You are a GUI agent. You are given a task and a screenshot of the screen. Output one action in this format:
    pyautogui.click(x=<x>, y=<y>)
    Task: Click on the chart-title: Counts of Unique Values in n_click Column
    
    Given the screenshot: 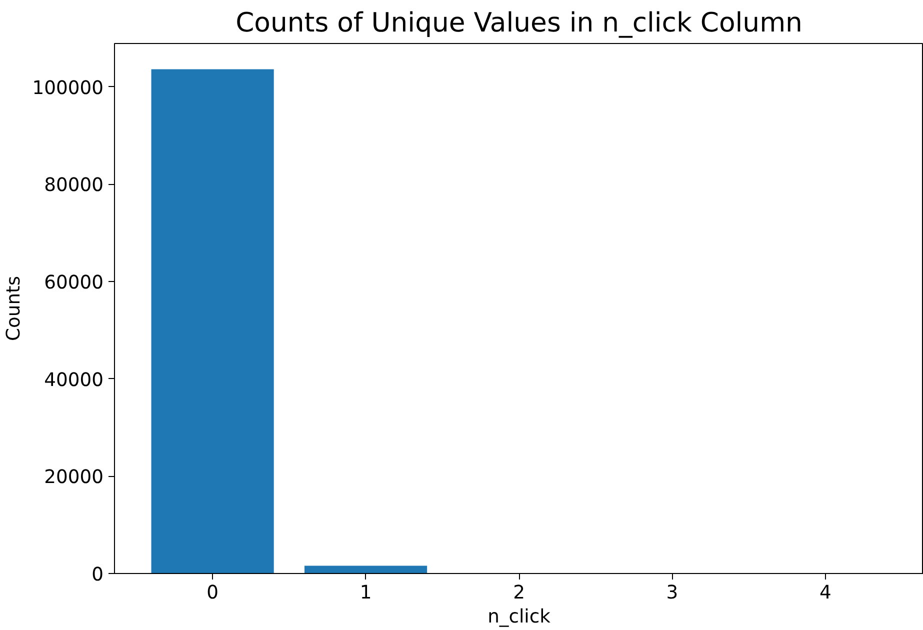 What is the action you would take?
    pyautogui.click(x=519, y=23)
    